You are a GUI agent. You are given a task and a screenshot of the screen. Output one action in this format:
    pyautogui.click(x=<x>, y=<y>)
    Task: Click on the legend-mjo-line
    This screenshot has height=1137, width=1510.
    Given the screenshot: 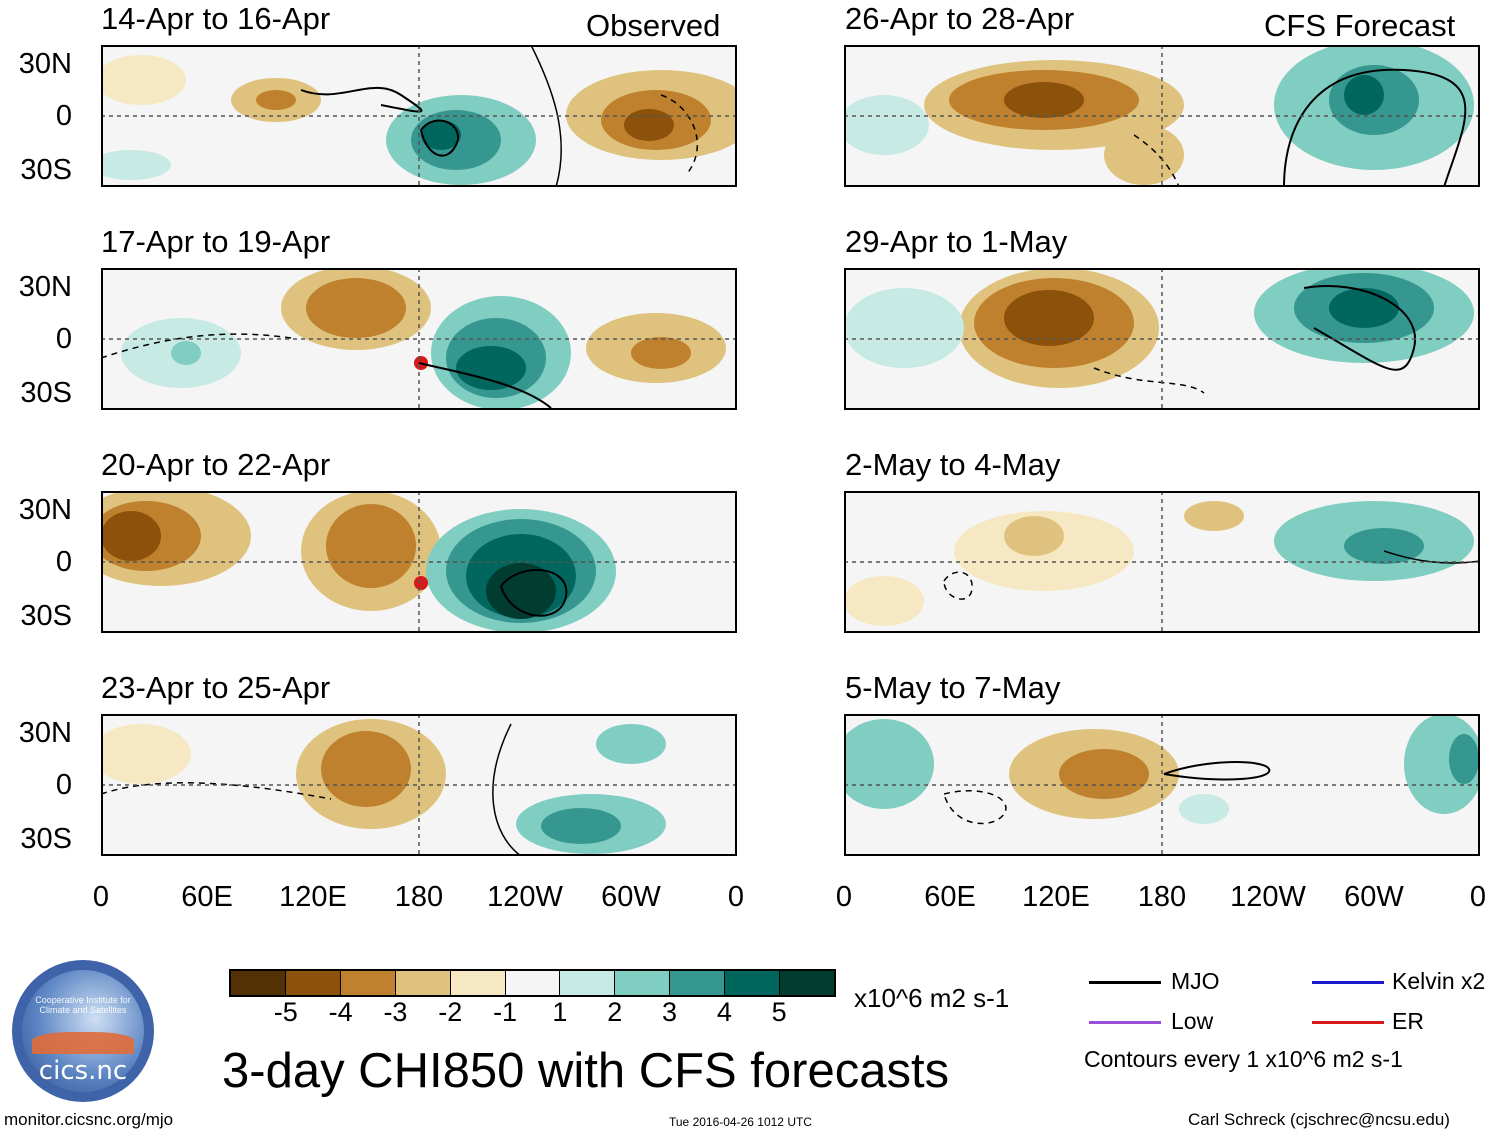 What is the action you would take?
    pyautogui.click(x=1125, y=982)
    